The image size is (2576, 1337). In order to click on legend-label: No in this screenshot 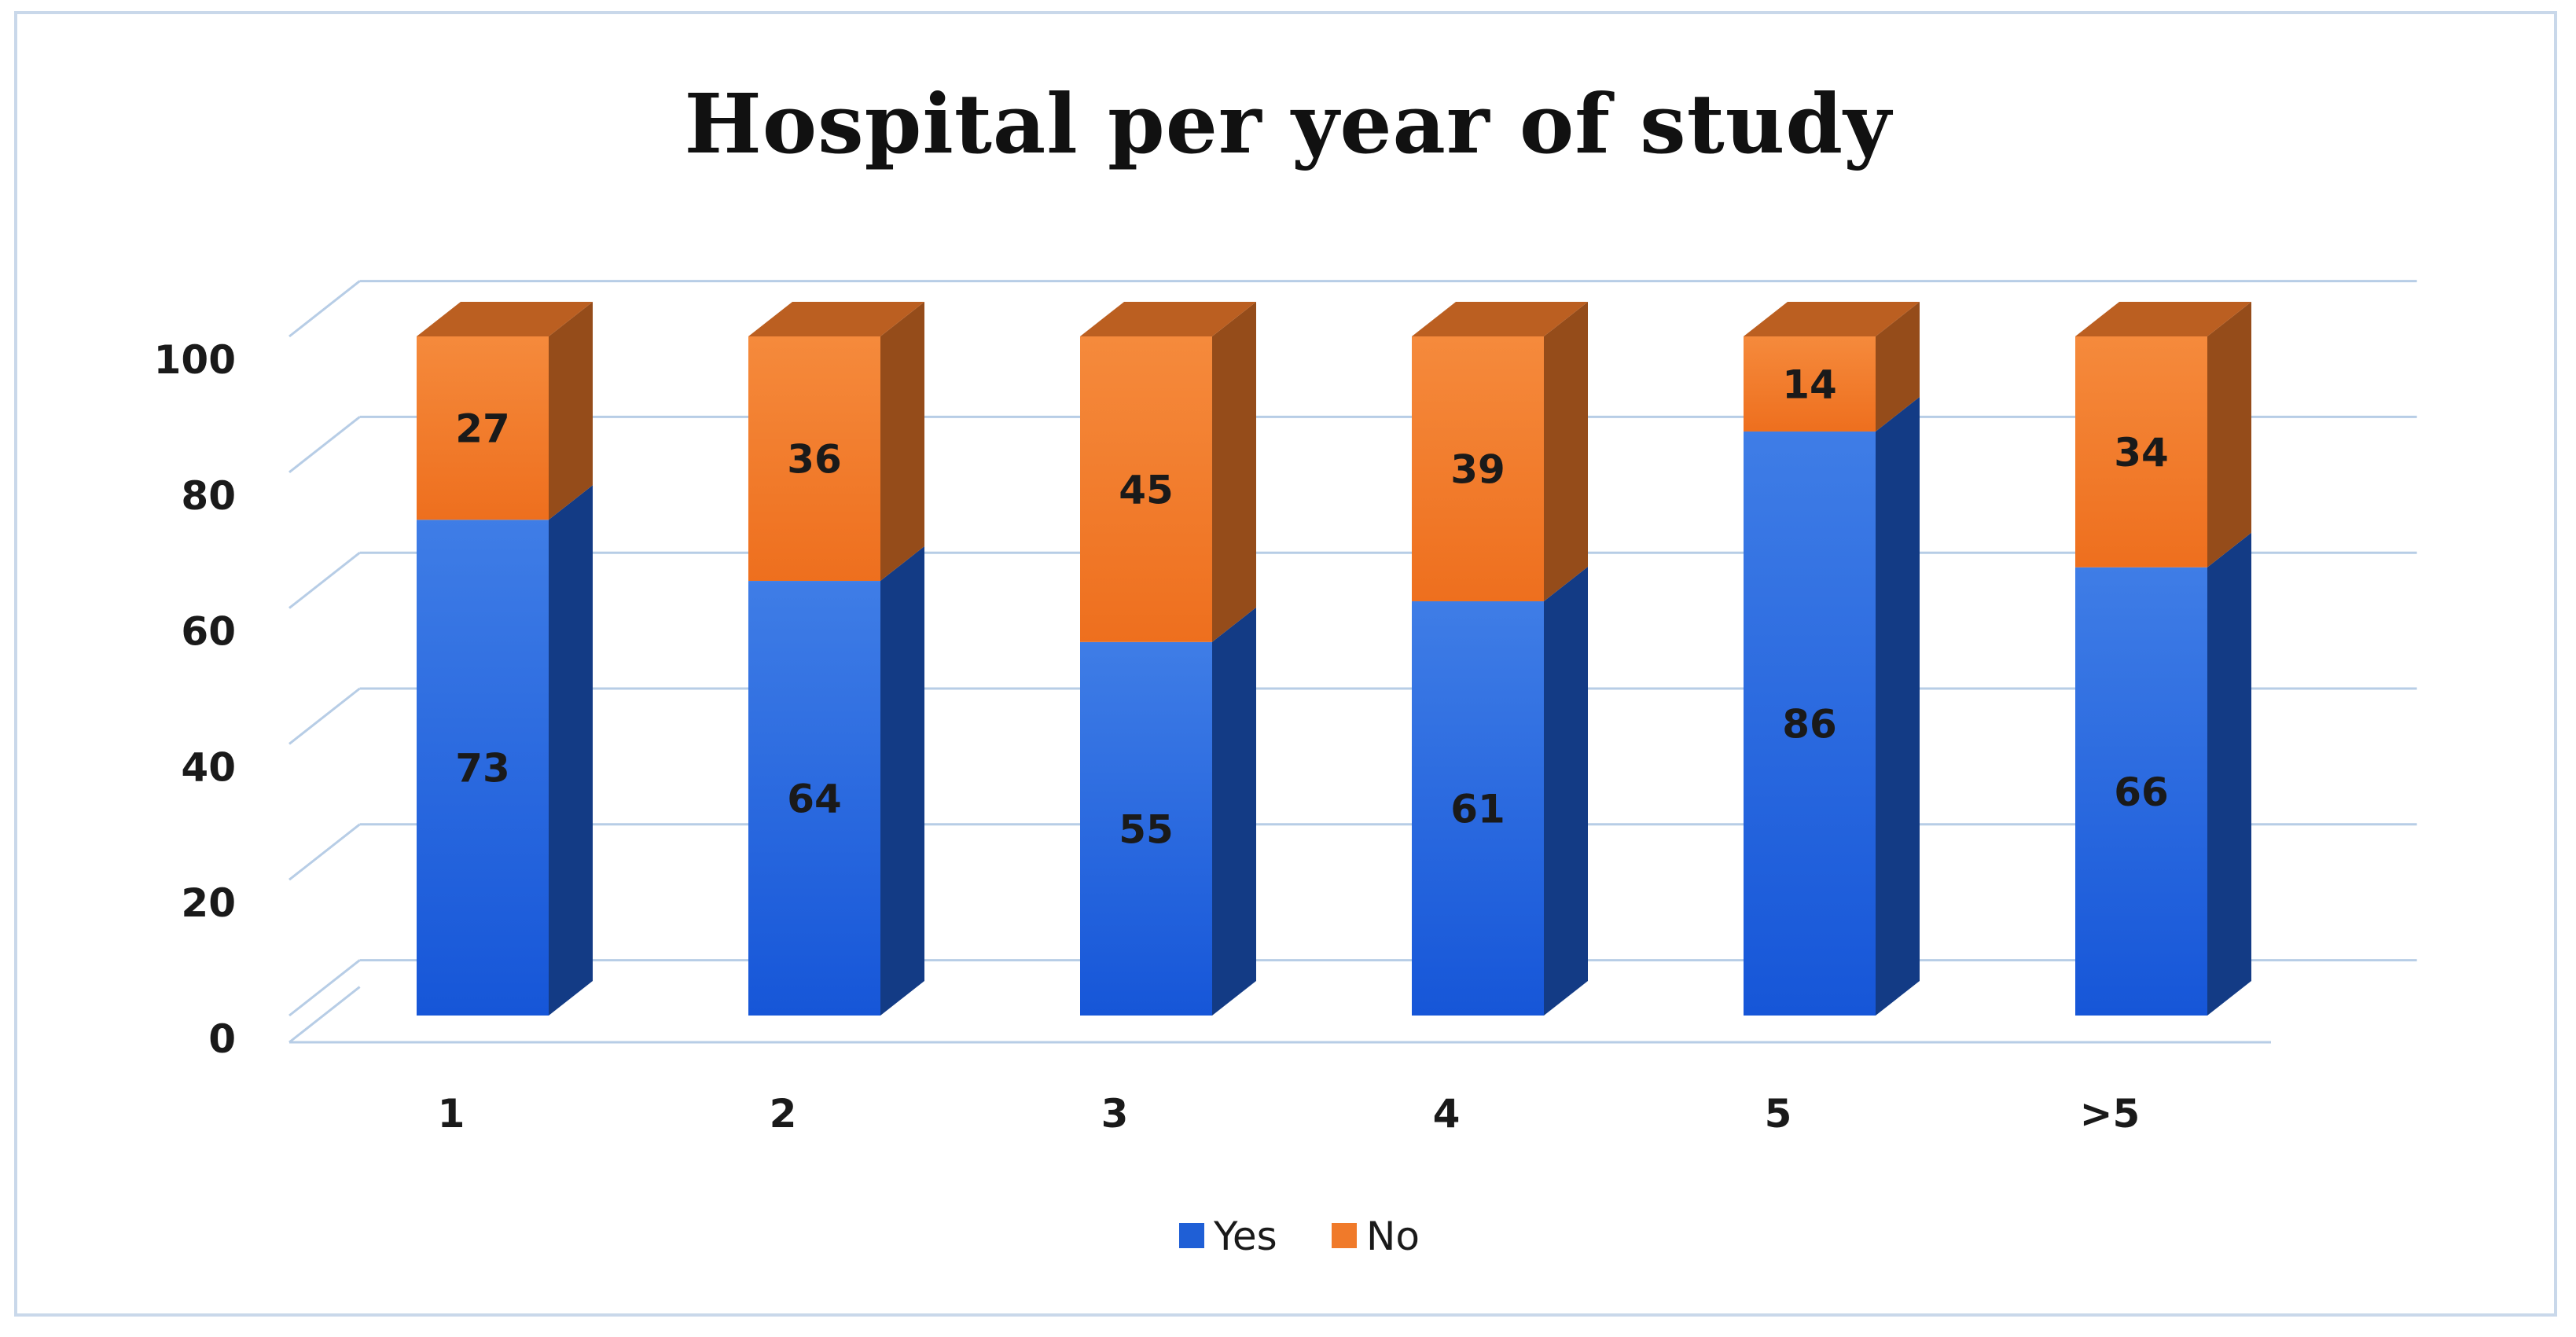, I will do `click(1393, 1236)`.